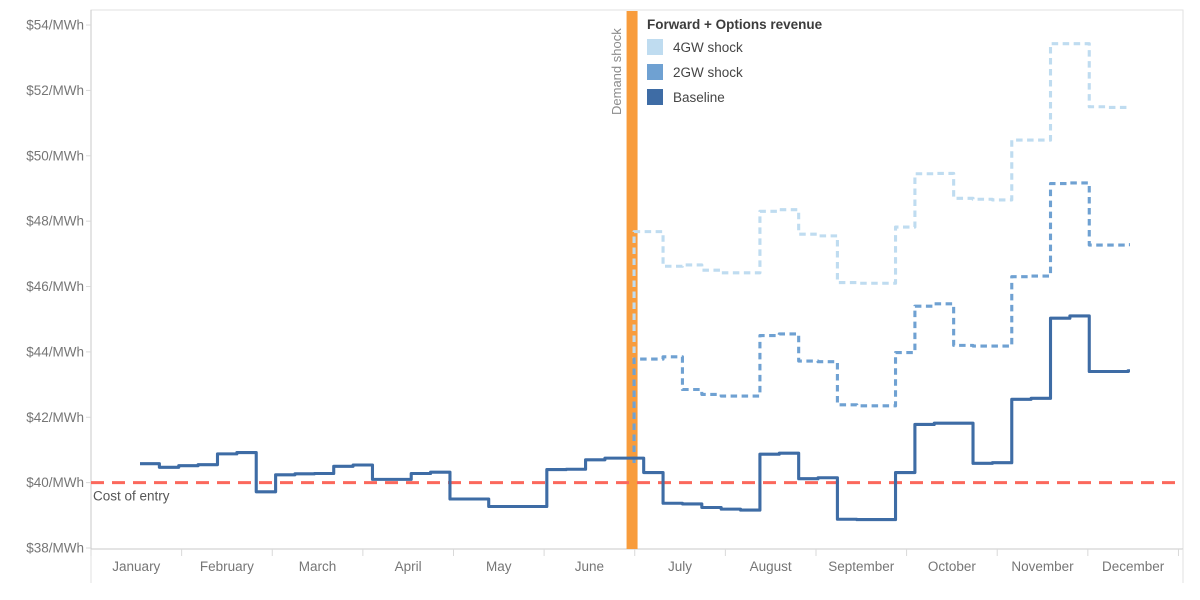 This screenshot has width=1200, height=600. What do you see at coordinates (55, 286) in the screenshot?
I see `y-axis-label: $46/MWh` at bounding box center [55, 286].